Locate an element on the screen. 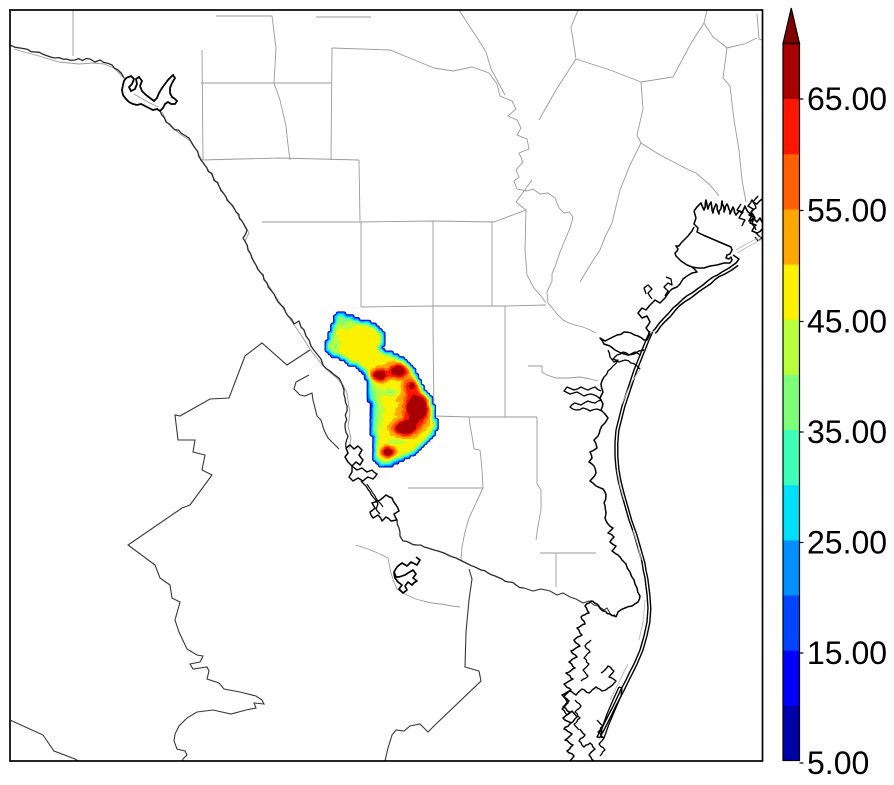 This screenshot has width=894, height=785. svg-text: 25.00 is located at coordinates (847, 543).